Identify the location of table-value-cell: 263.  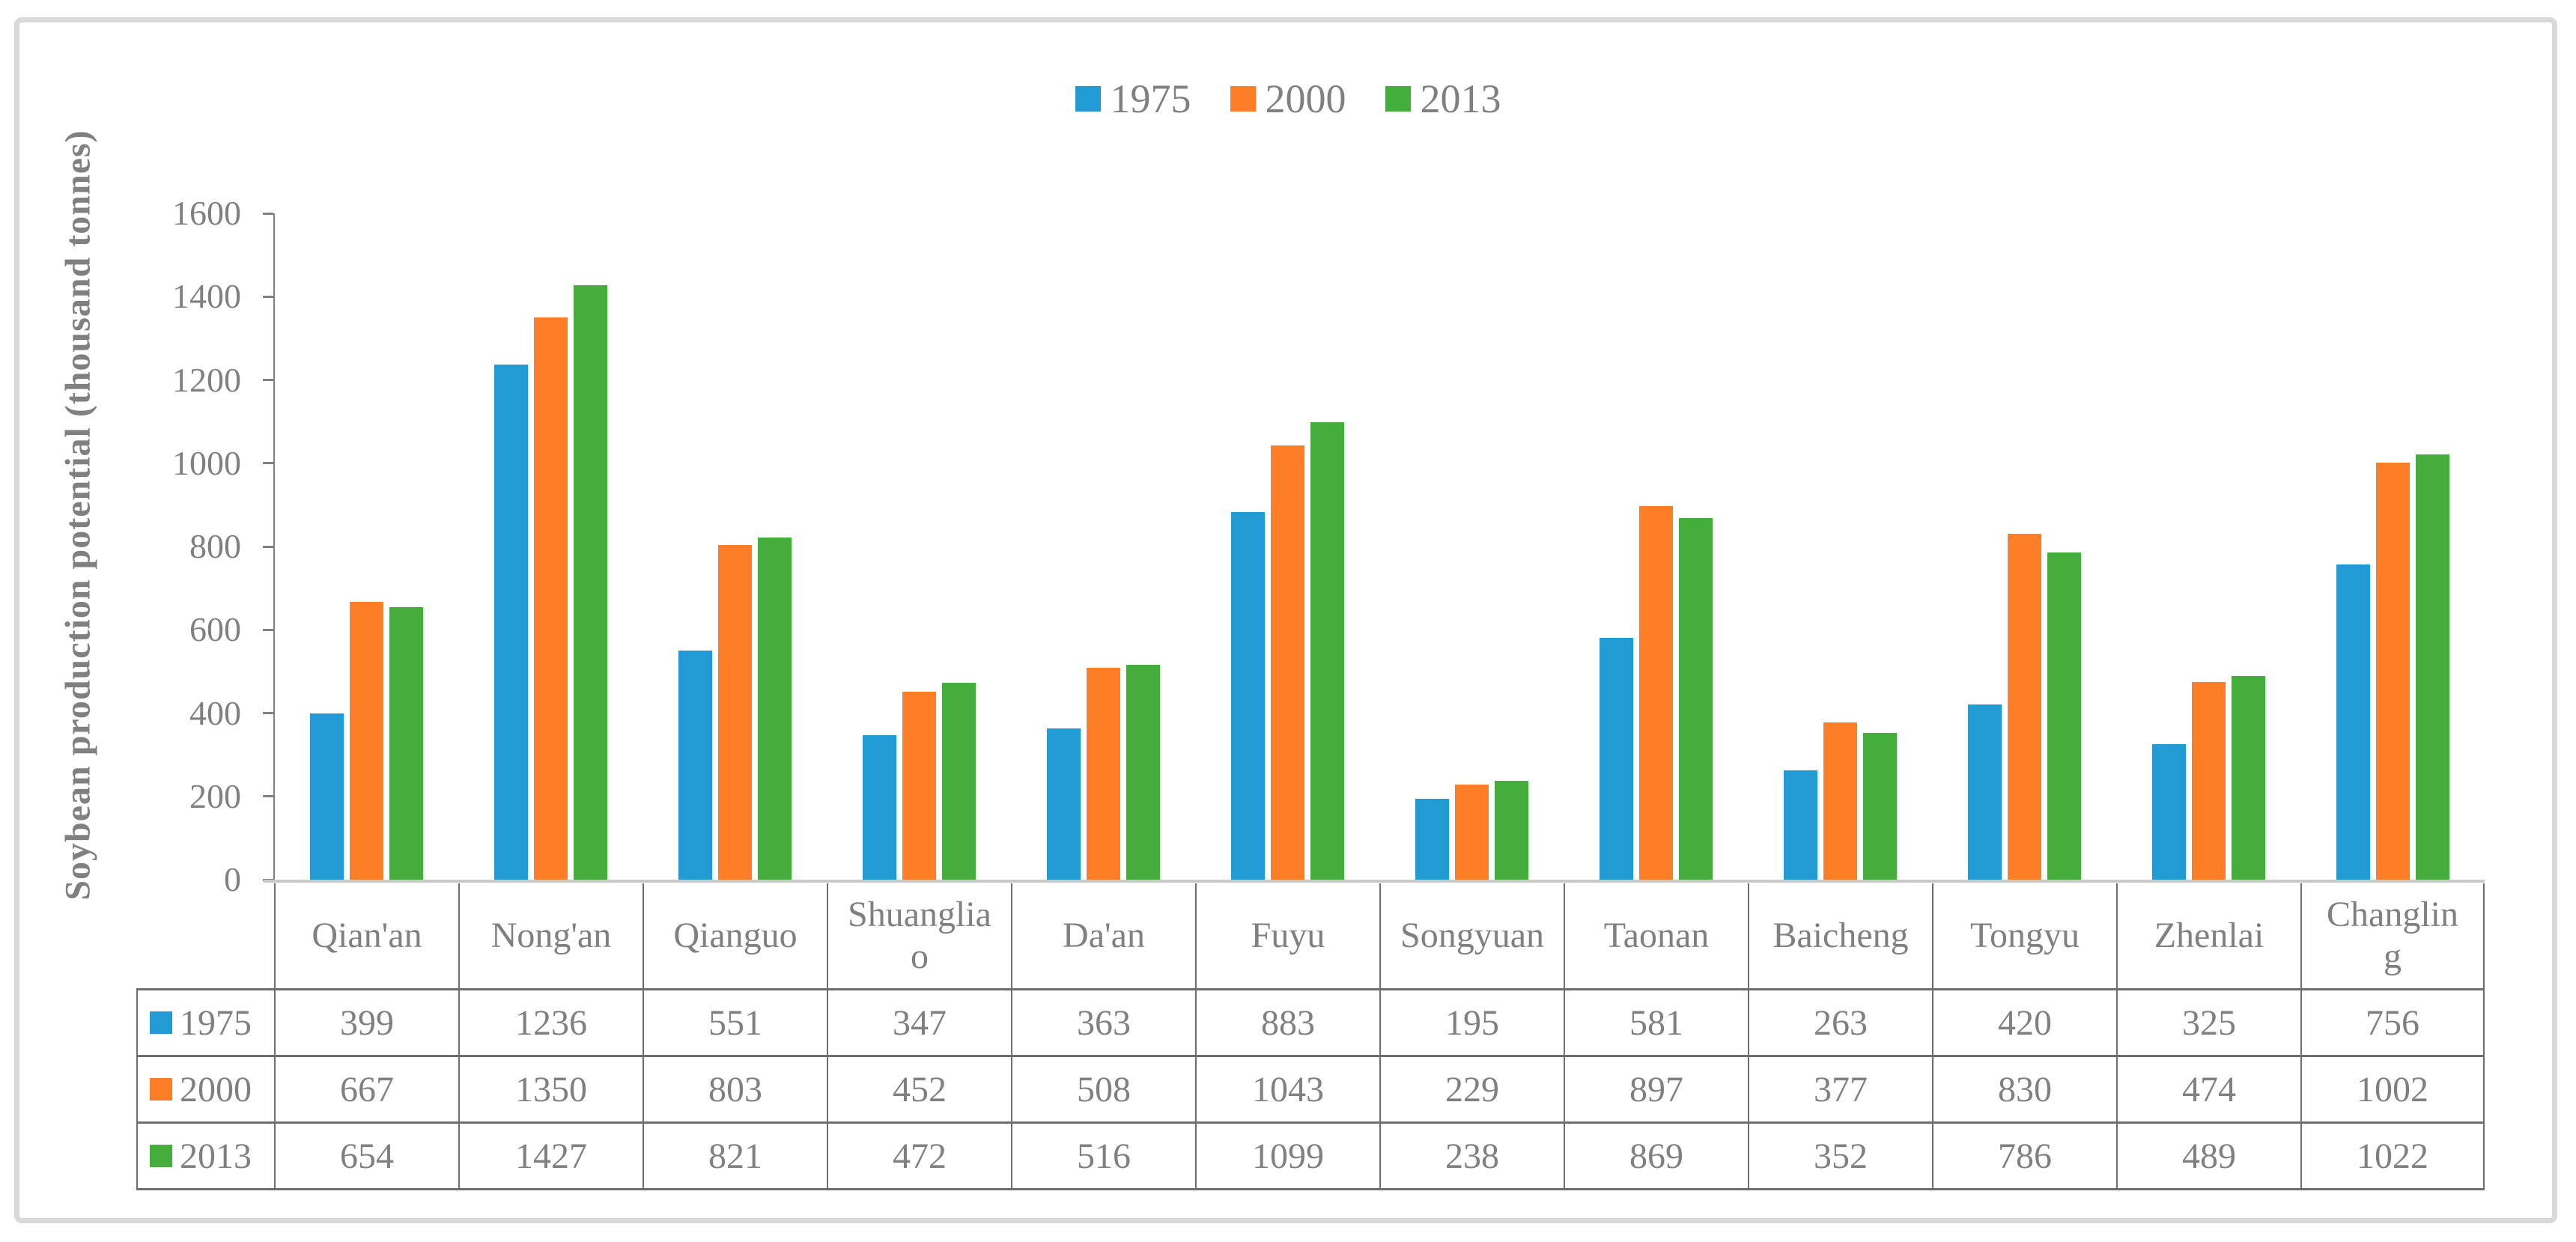
(1840, 1023).